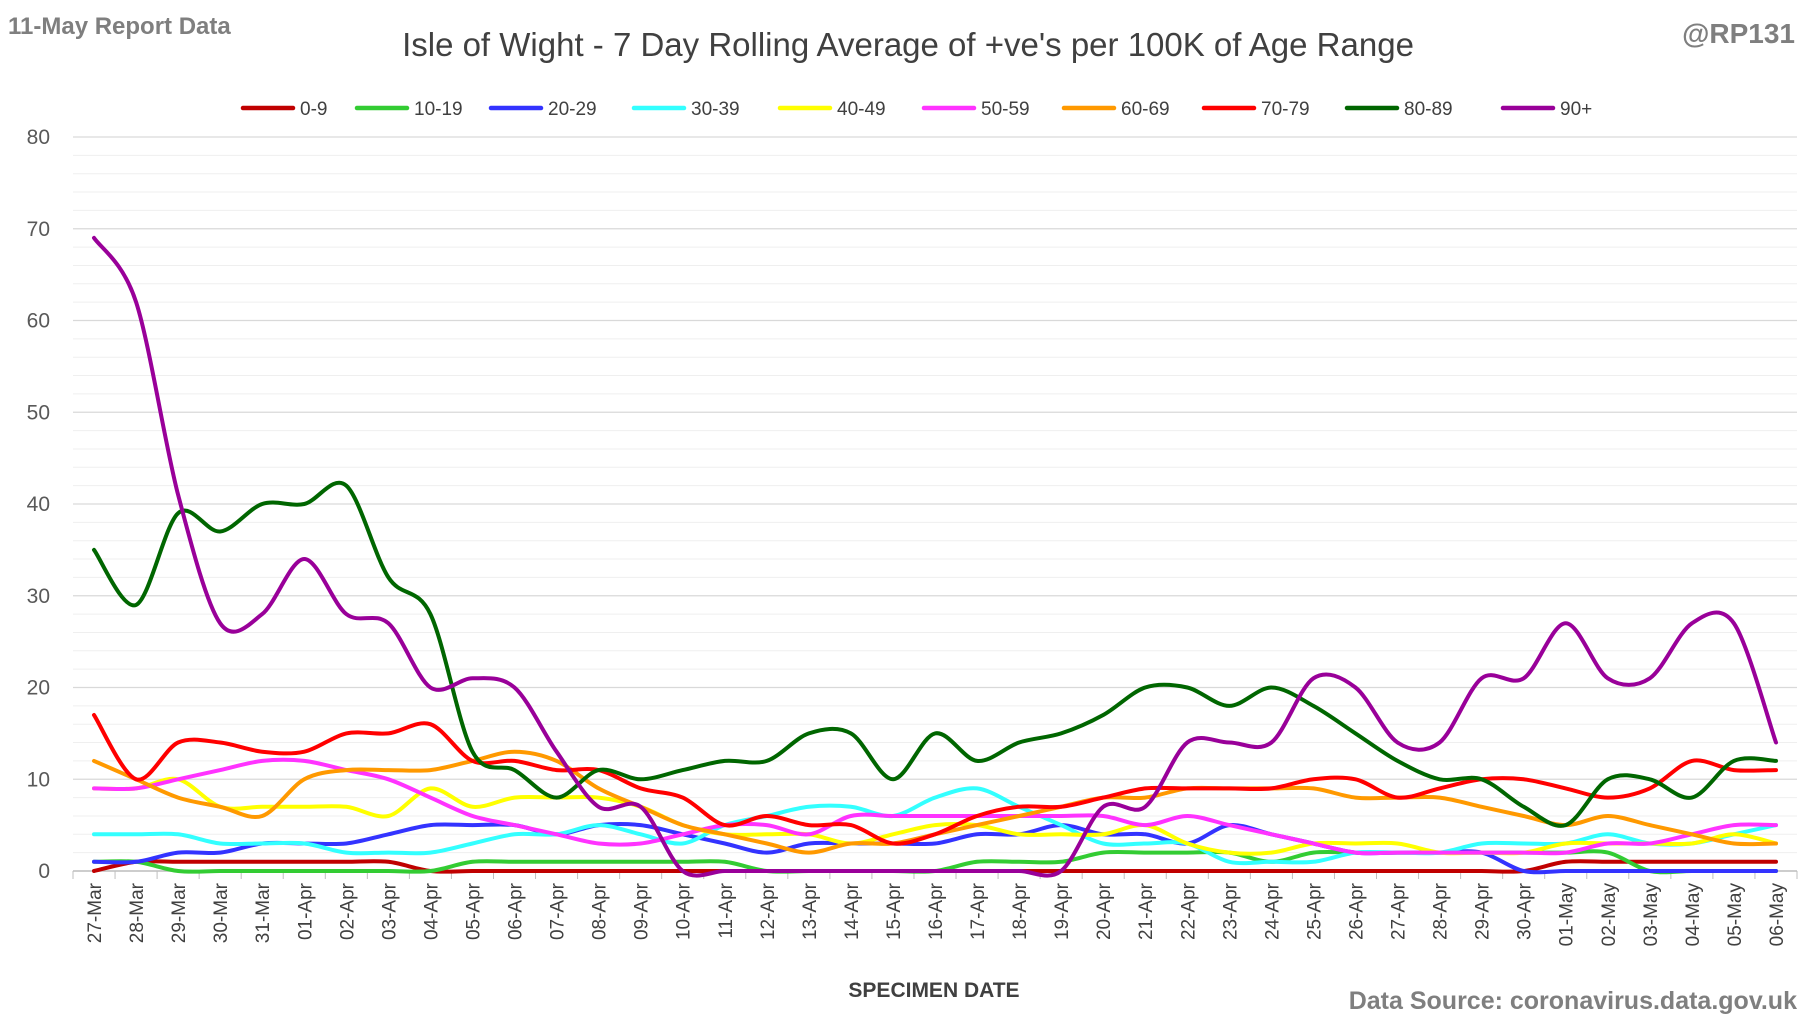 The image size is (1816, 1022). Describe the element at coordinates (810, 911) in the screenshot. I see `x-tick-label: 13-Apr` at that location.